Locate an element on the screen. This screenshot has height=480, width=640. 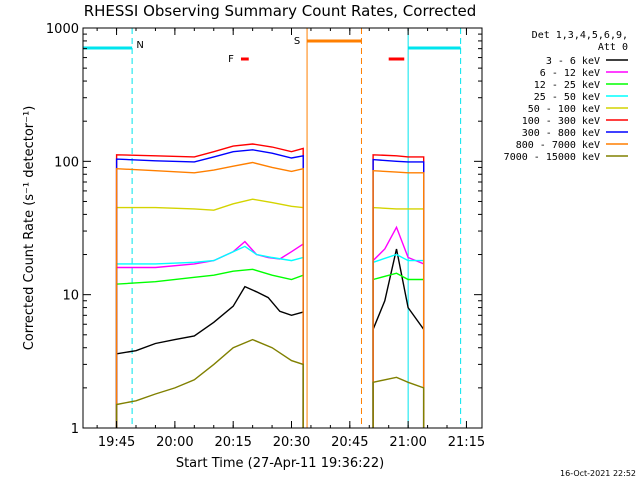
series-line-12-25-kev is located at coordinates (209, 348).